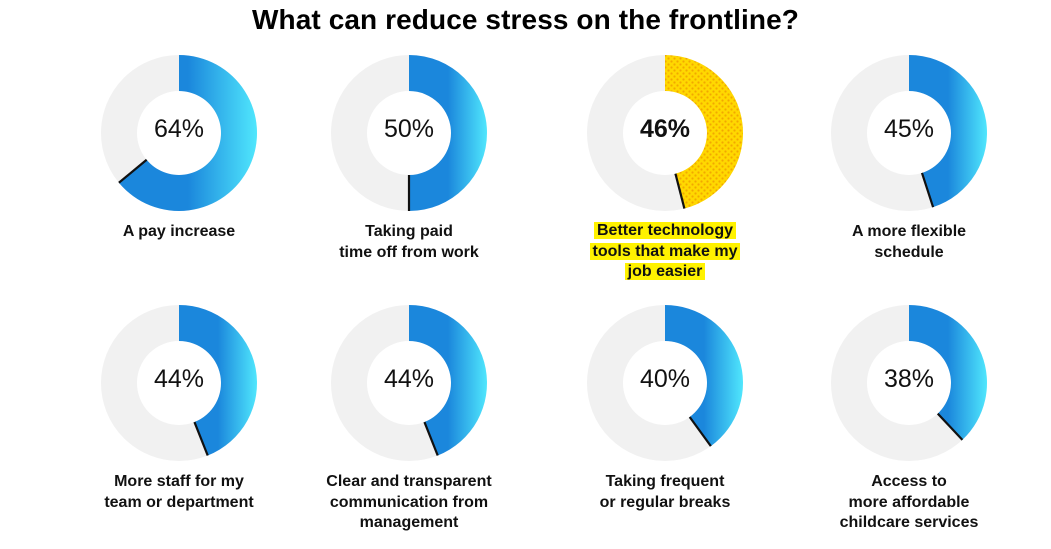  Describe the element at coordinates (665, 492) in the screenshot. I see `category-label: Taking frequent or regular breaks` at that location.